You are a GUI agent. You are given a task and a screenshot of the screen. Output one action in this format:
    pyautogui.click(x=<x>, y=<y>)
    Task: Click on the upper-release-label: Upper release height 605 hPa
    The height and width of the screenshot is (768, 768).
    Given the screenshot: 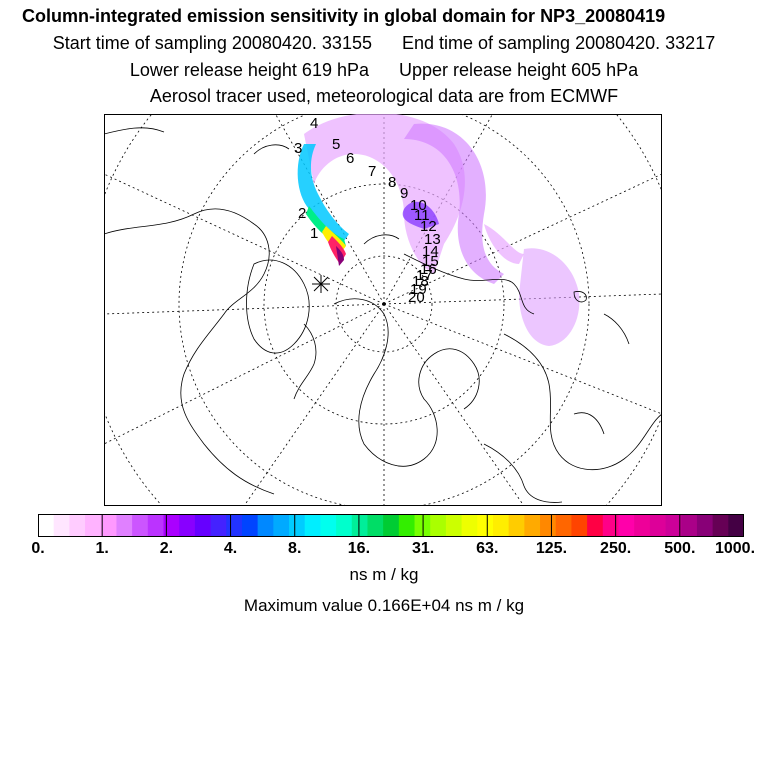 What is the action you would take?
    pyautogui.click(x=519, y=70)
    